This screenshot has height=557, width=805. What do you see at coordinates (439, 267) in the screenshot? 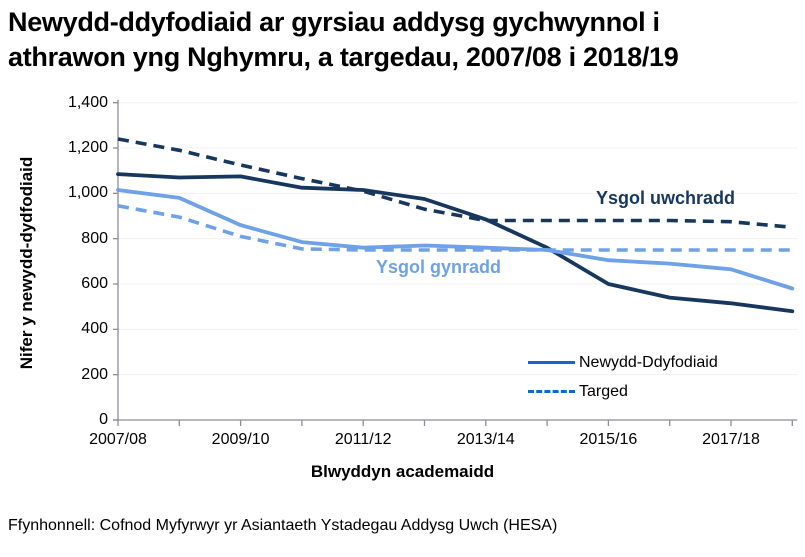
I see `series-label-ysgol-gynradd: Ysgol gynradd` at bounding box center [439, 267].